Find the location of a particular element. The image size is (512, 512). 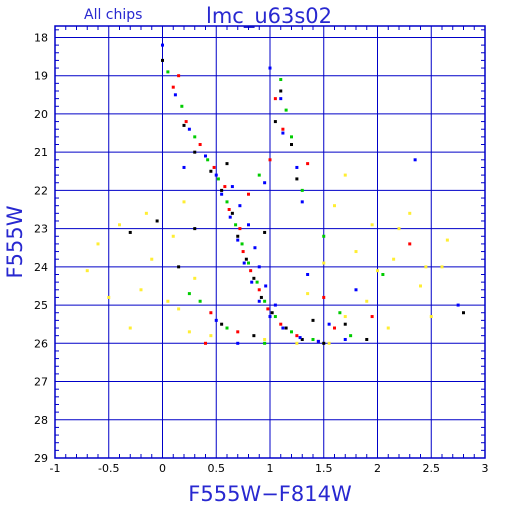

x-tick-label: 3 is located at coordinates (485, 468).